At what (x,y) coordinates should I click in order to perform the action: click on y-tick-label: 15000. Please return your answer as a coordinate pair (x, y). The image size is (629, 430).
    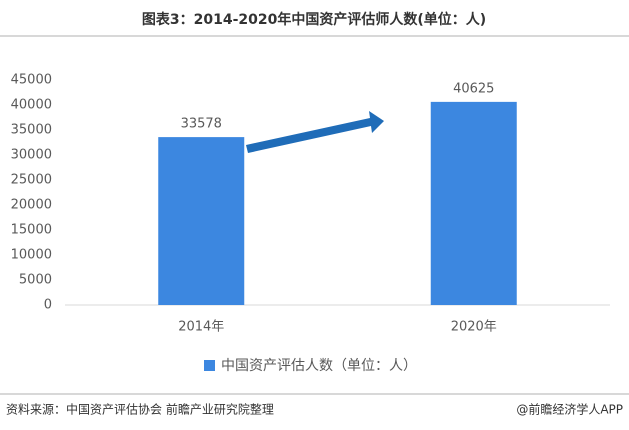
    Looking at the image, I should click on (31, 230).